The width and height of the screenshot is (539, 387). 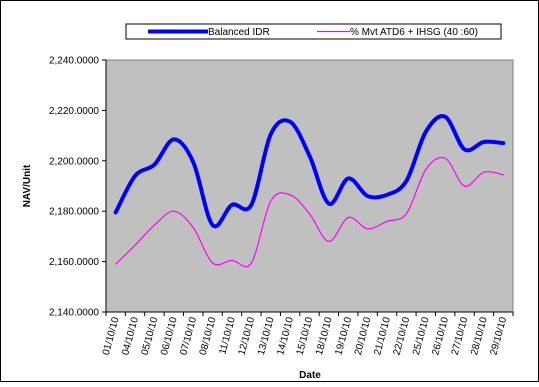 What do you see at coordinates (74, 61) in the screenshot?
I see `y-tick-label: 2,240.0000` at bounding box center [74, 61].